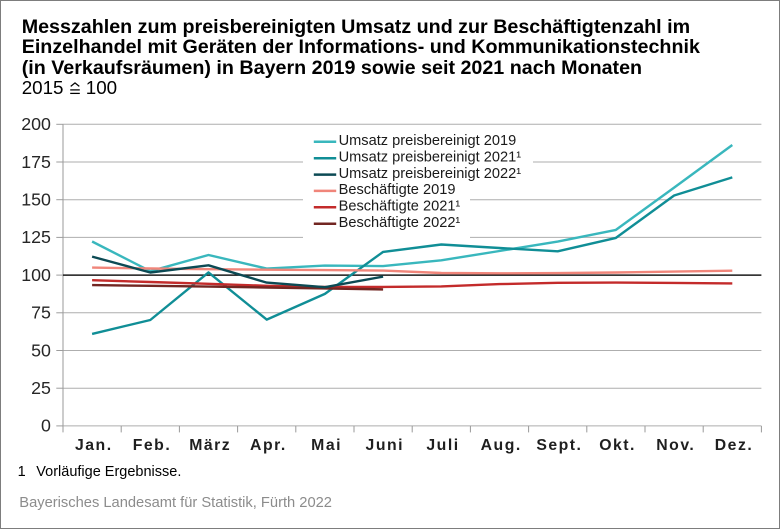 This screenshot has width=780, height=529. I want to click on svg-text: Dez., so click(734, 445).